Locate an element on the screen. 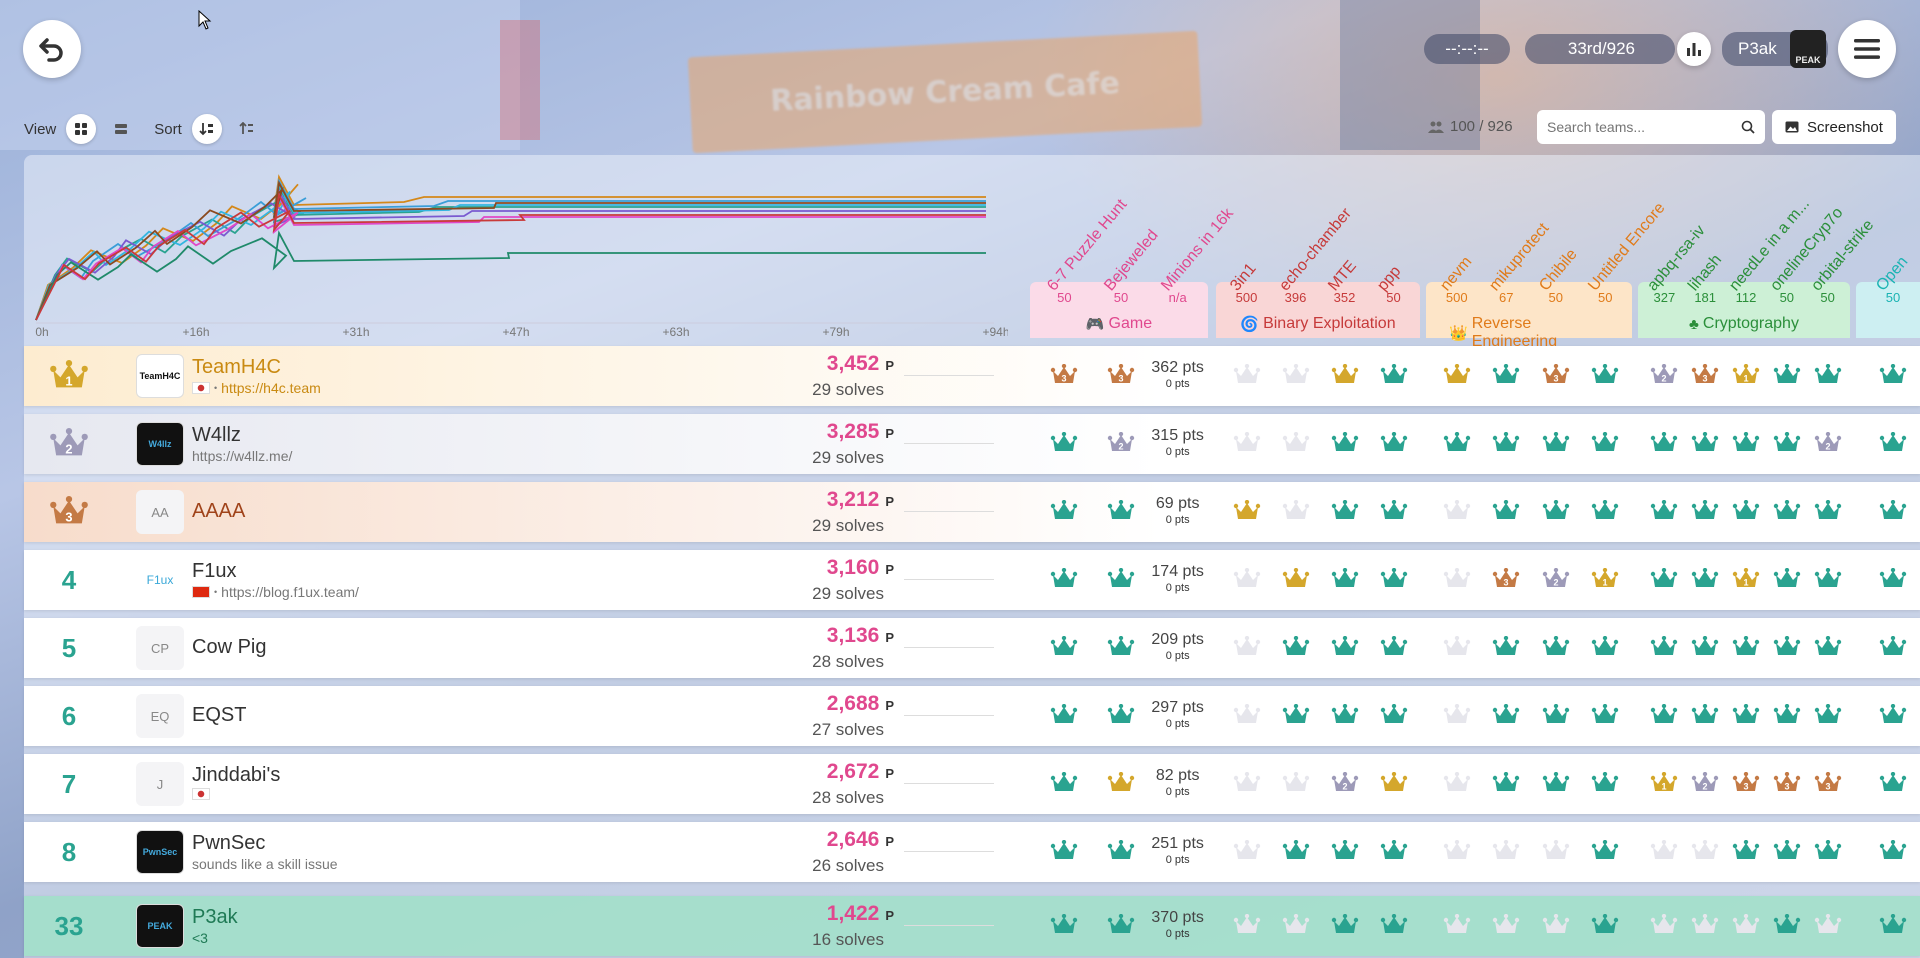  user-avatar: PEAK is located at coordinates (1808, 49).